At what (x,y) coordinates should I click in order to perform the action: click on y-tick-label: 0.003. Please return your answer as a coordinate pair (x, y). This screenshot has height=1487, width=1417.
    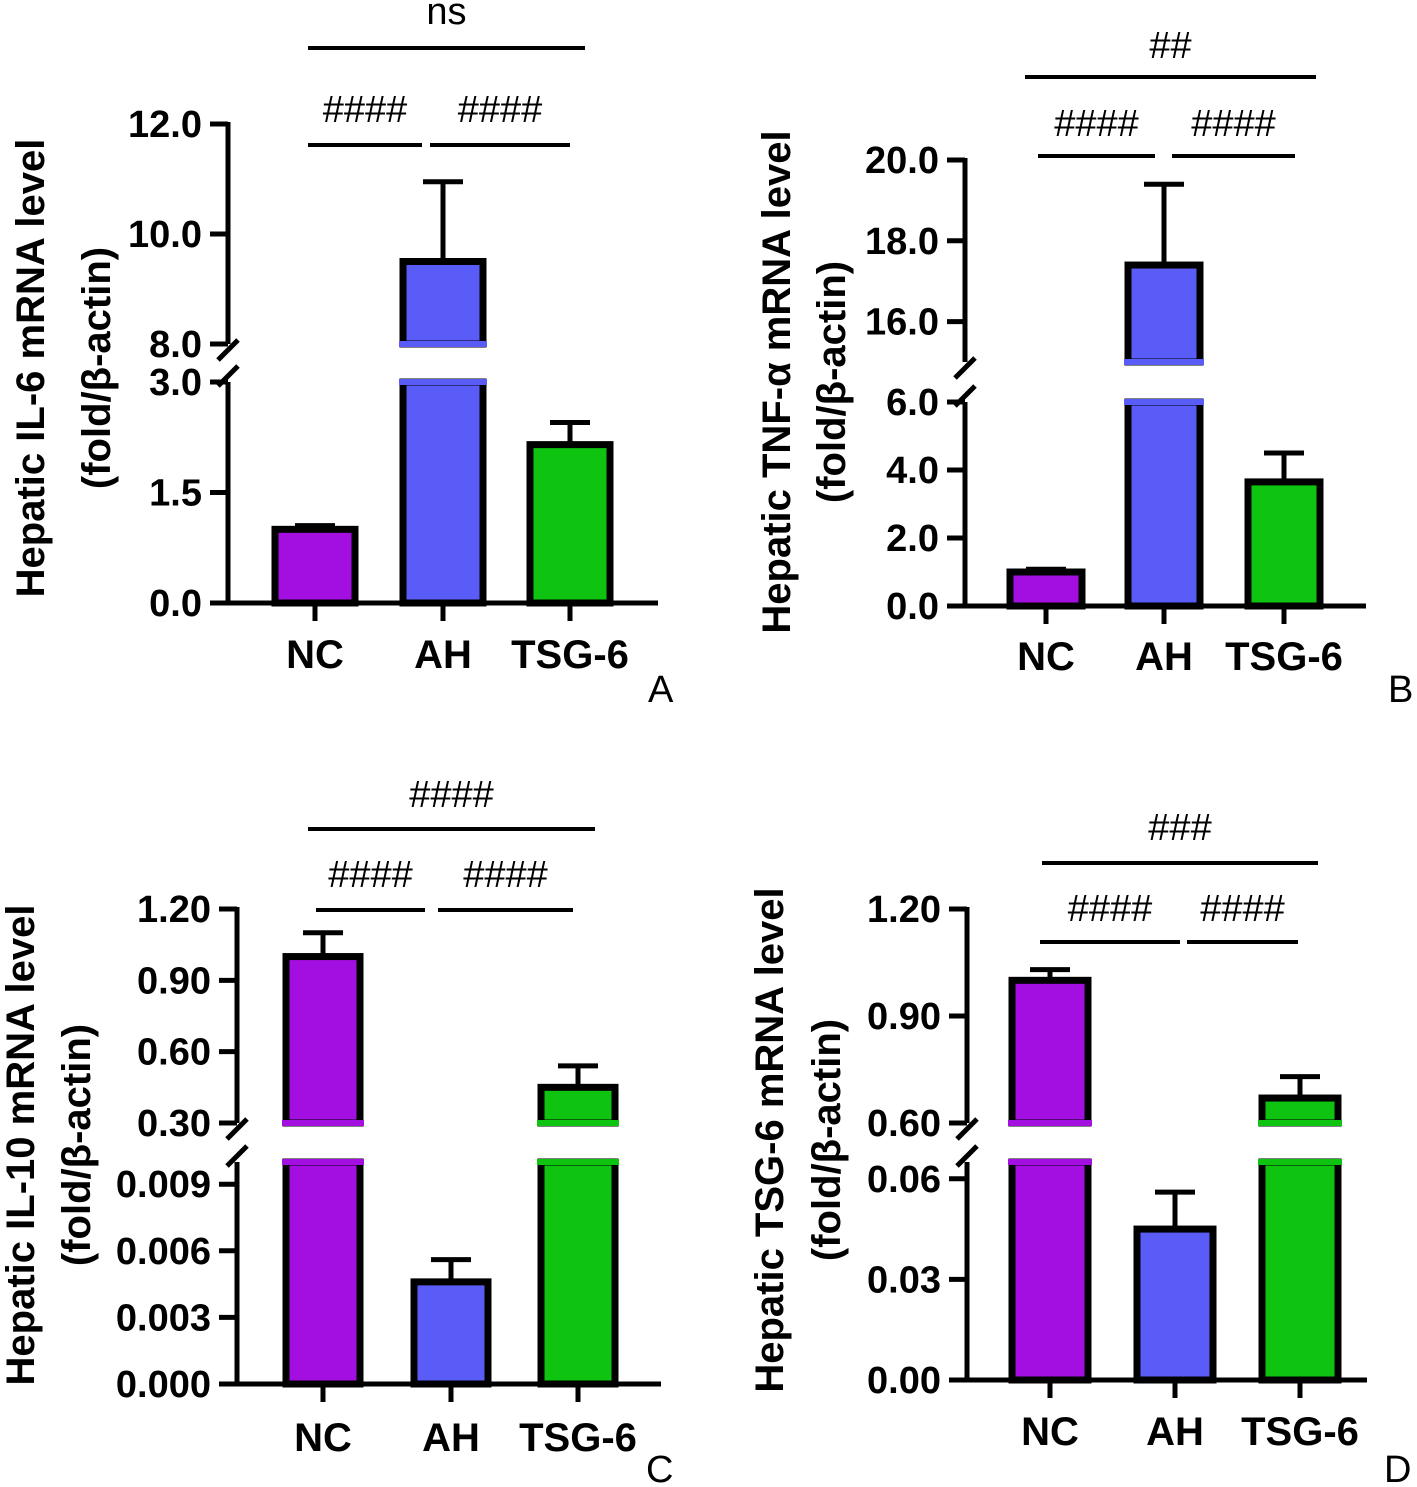
    Looking at the image, I should click on (163, 1318).